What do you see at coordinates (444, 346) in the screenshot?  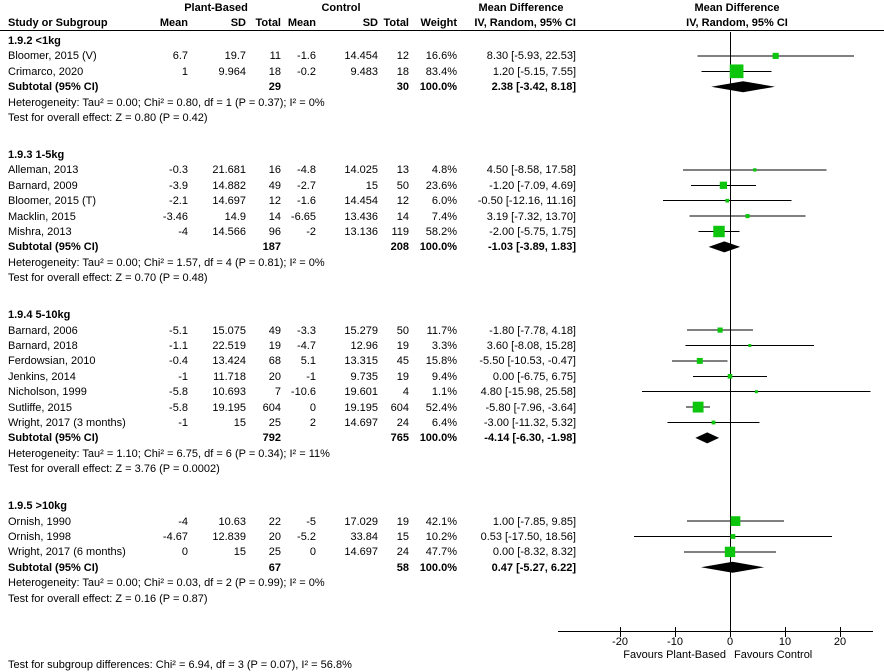 I see `weight: 3.3%` at bounding box center [444, 346].